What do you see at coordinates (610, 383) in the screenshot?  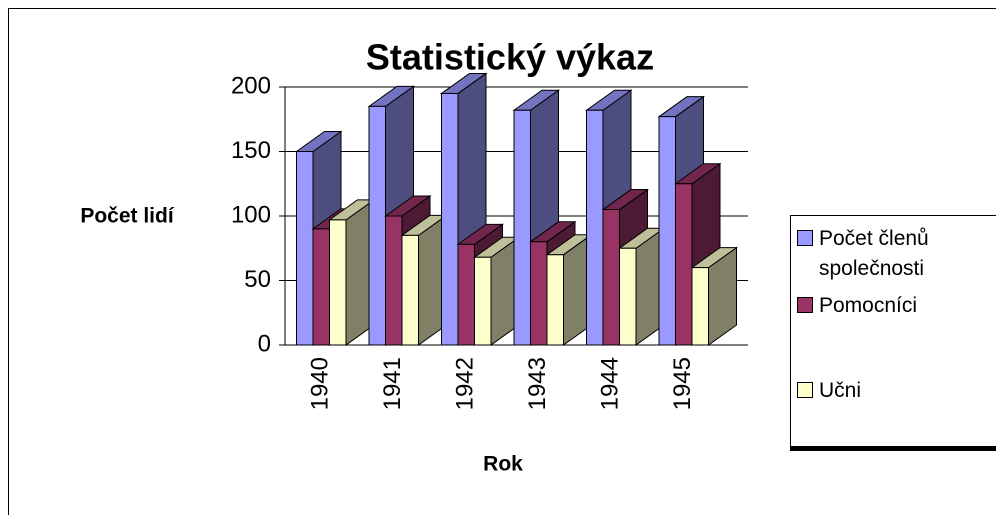 I see `x-tick-label: 1944` at bounding box center [610, 383].